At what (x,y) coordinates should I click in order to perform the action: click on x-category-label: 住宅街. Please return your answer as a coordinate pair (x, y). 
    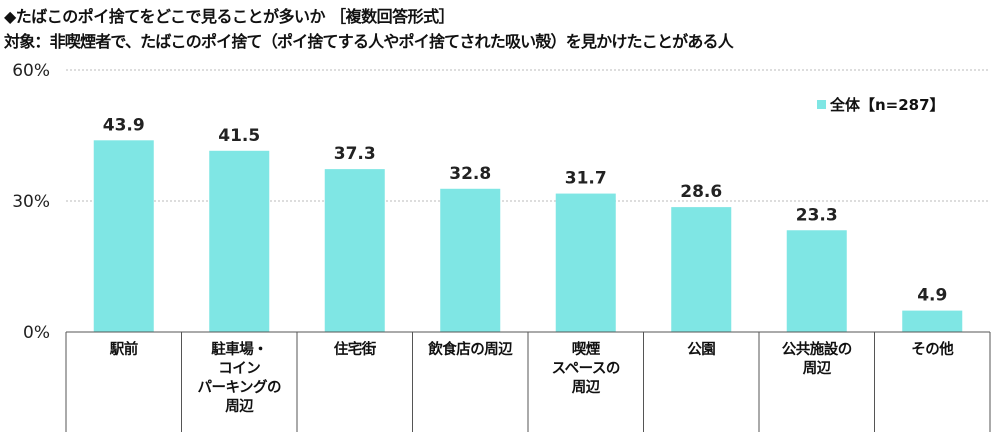
    Looking at the image, I should click on (355, 350).